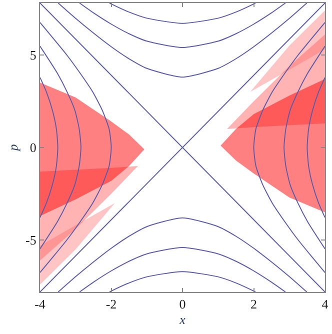 The image size is (332, 334). Describe the element at coordinates (182, 304) in the screenshot. I see `x-tick-label: 0` at that location.